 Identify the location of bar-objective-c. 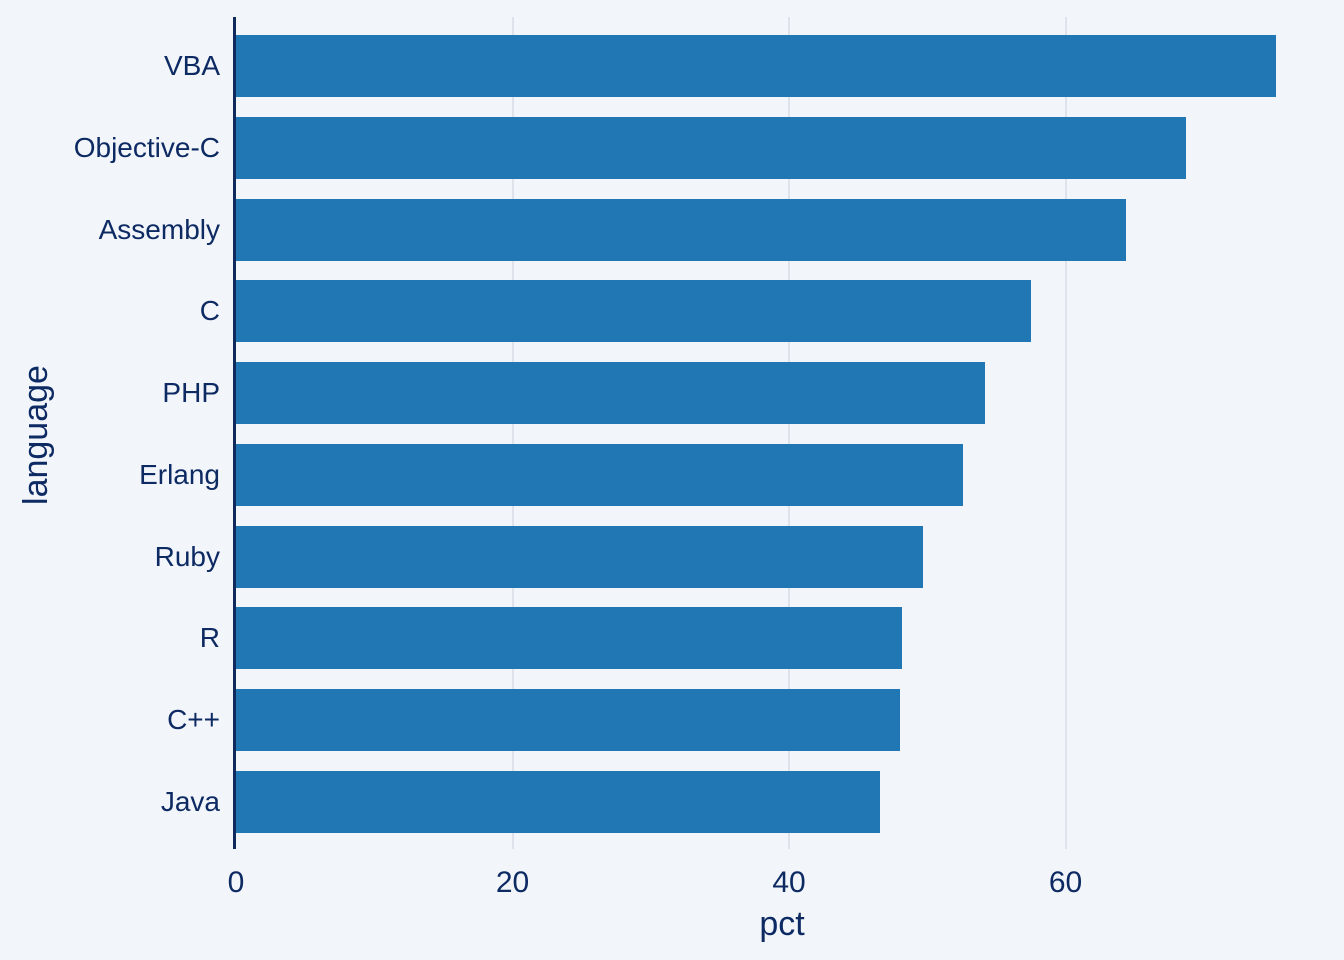
(711, 148).